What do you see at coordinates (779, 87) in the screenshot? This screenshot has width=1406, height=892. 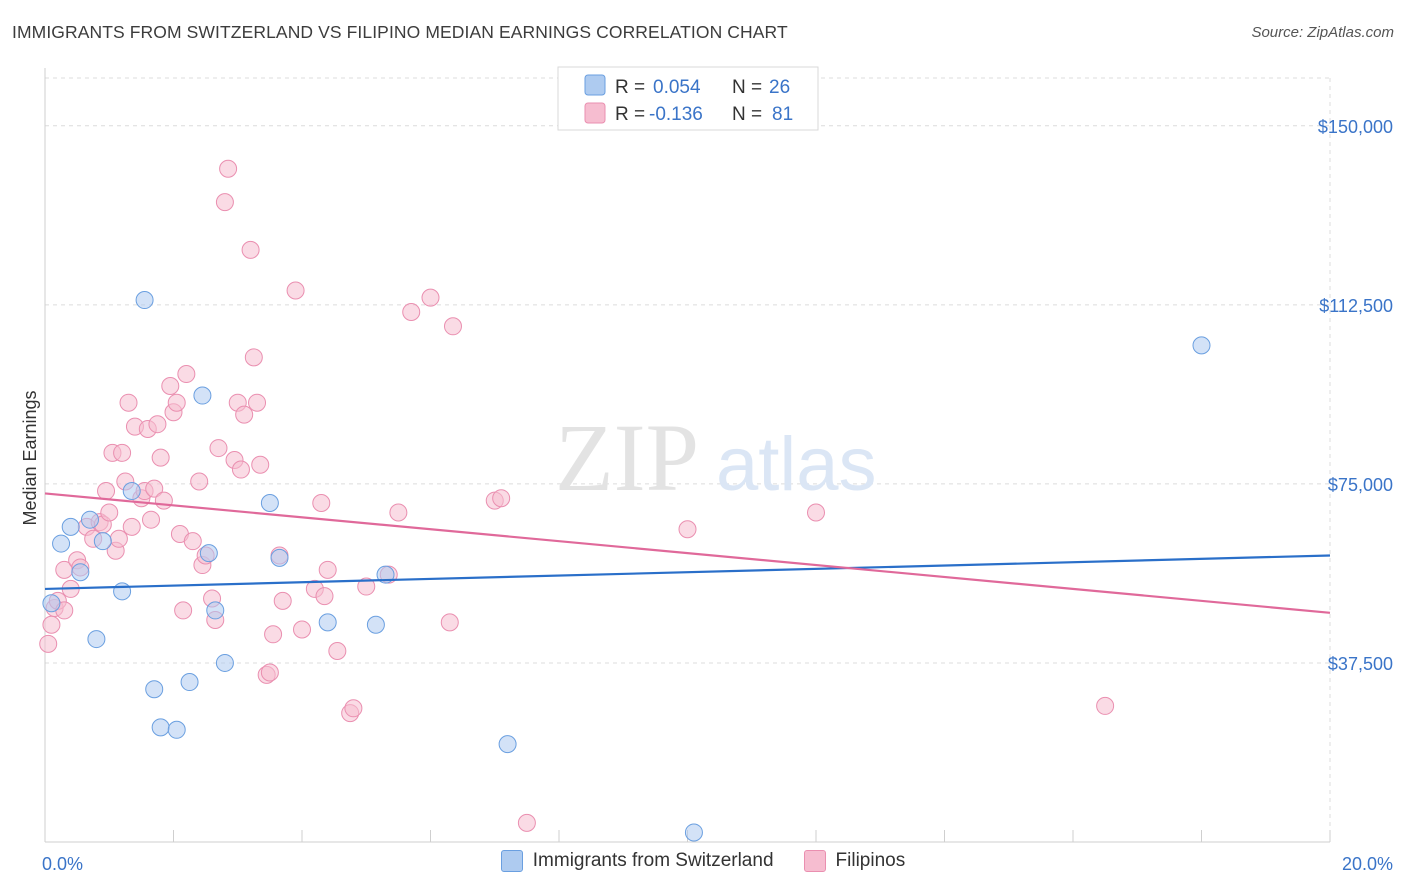 I see `legend-n-value-1: 26` at bounding box center [779, 87].